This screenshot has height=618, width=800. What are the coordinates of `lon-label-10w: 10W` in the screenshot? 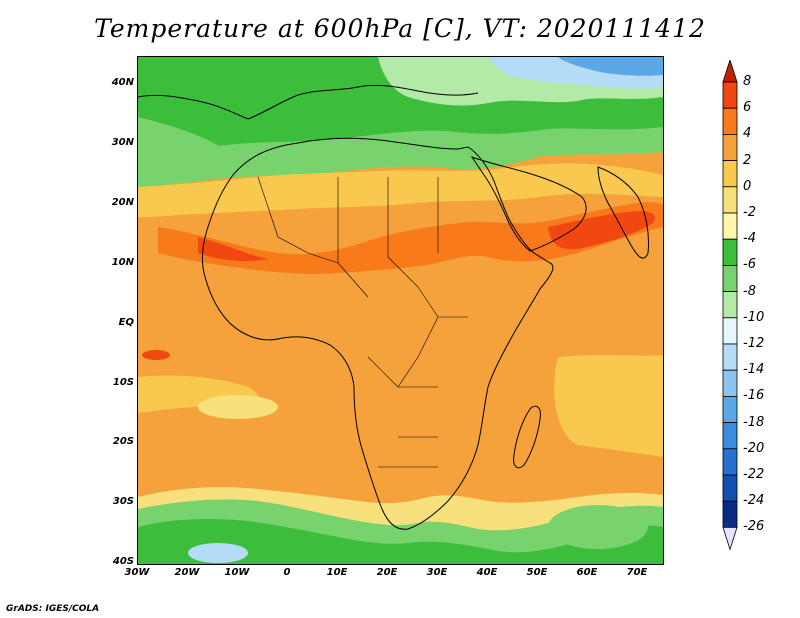 It's located at (237, 572).